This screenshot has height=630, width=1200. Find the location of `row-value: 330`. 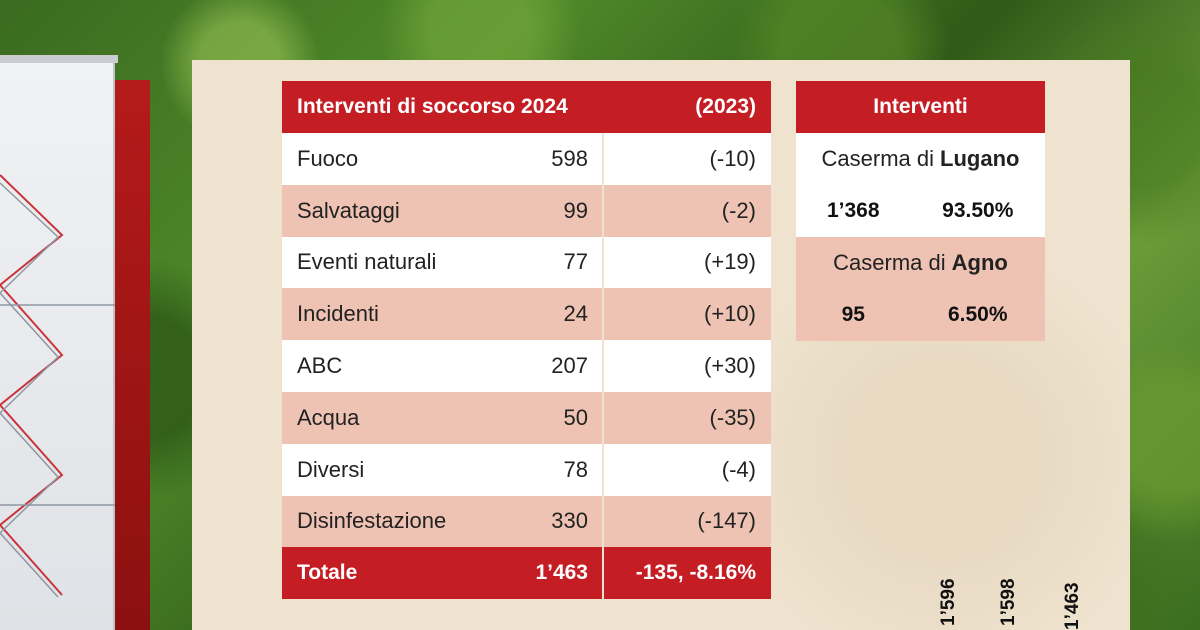

row-value: 330 is located at coordinates (569, 521).